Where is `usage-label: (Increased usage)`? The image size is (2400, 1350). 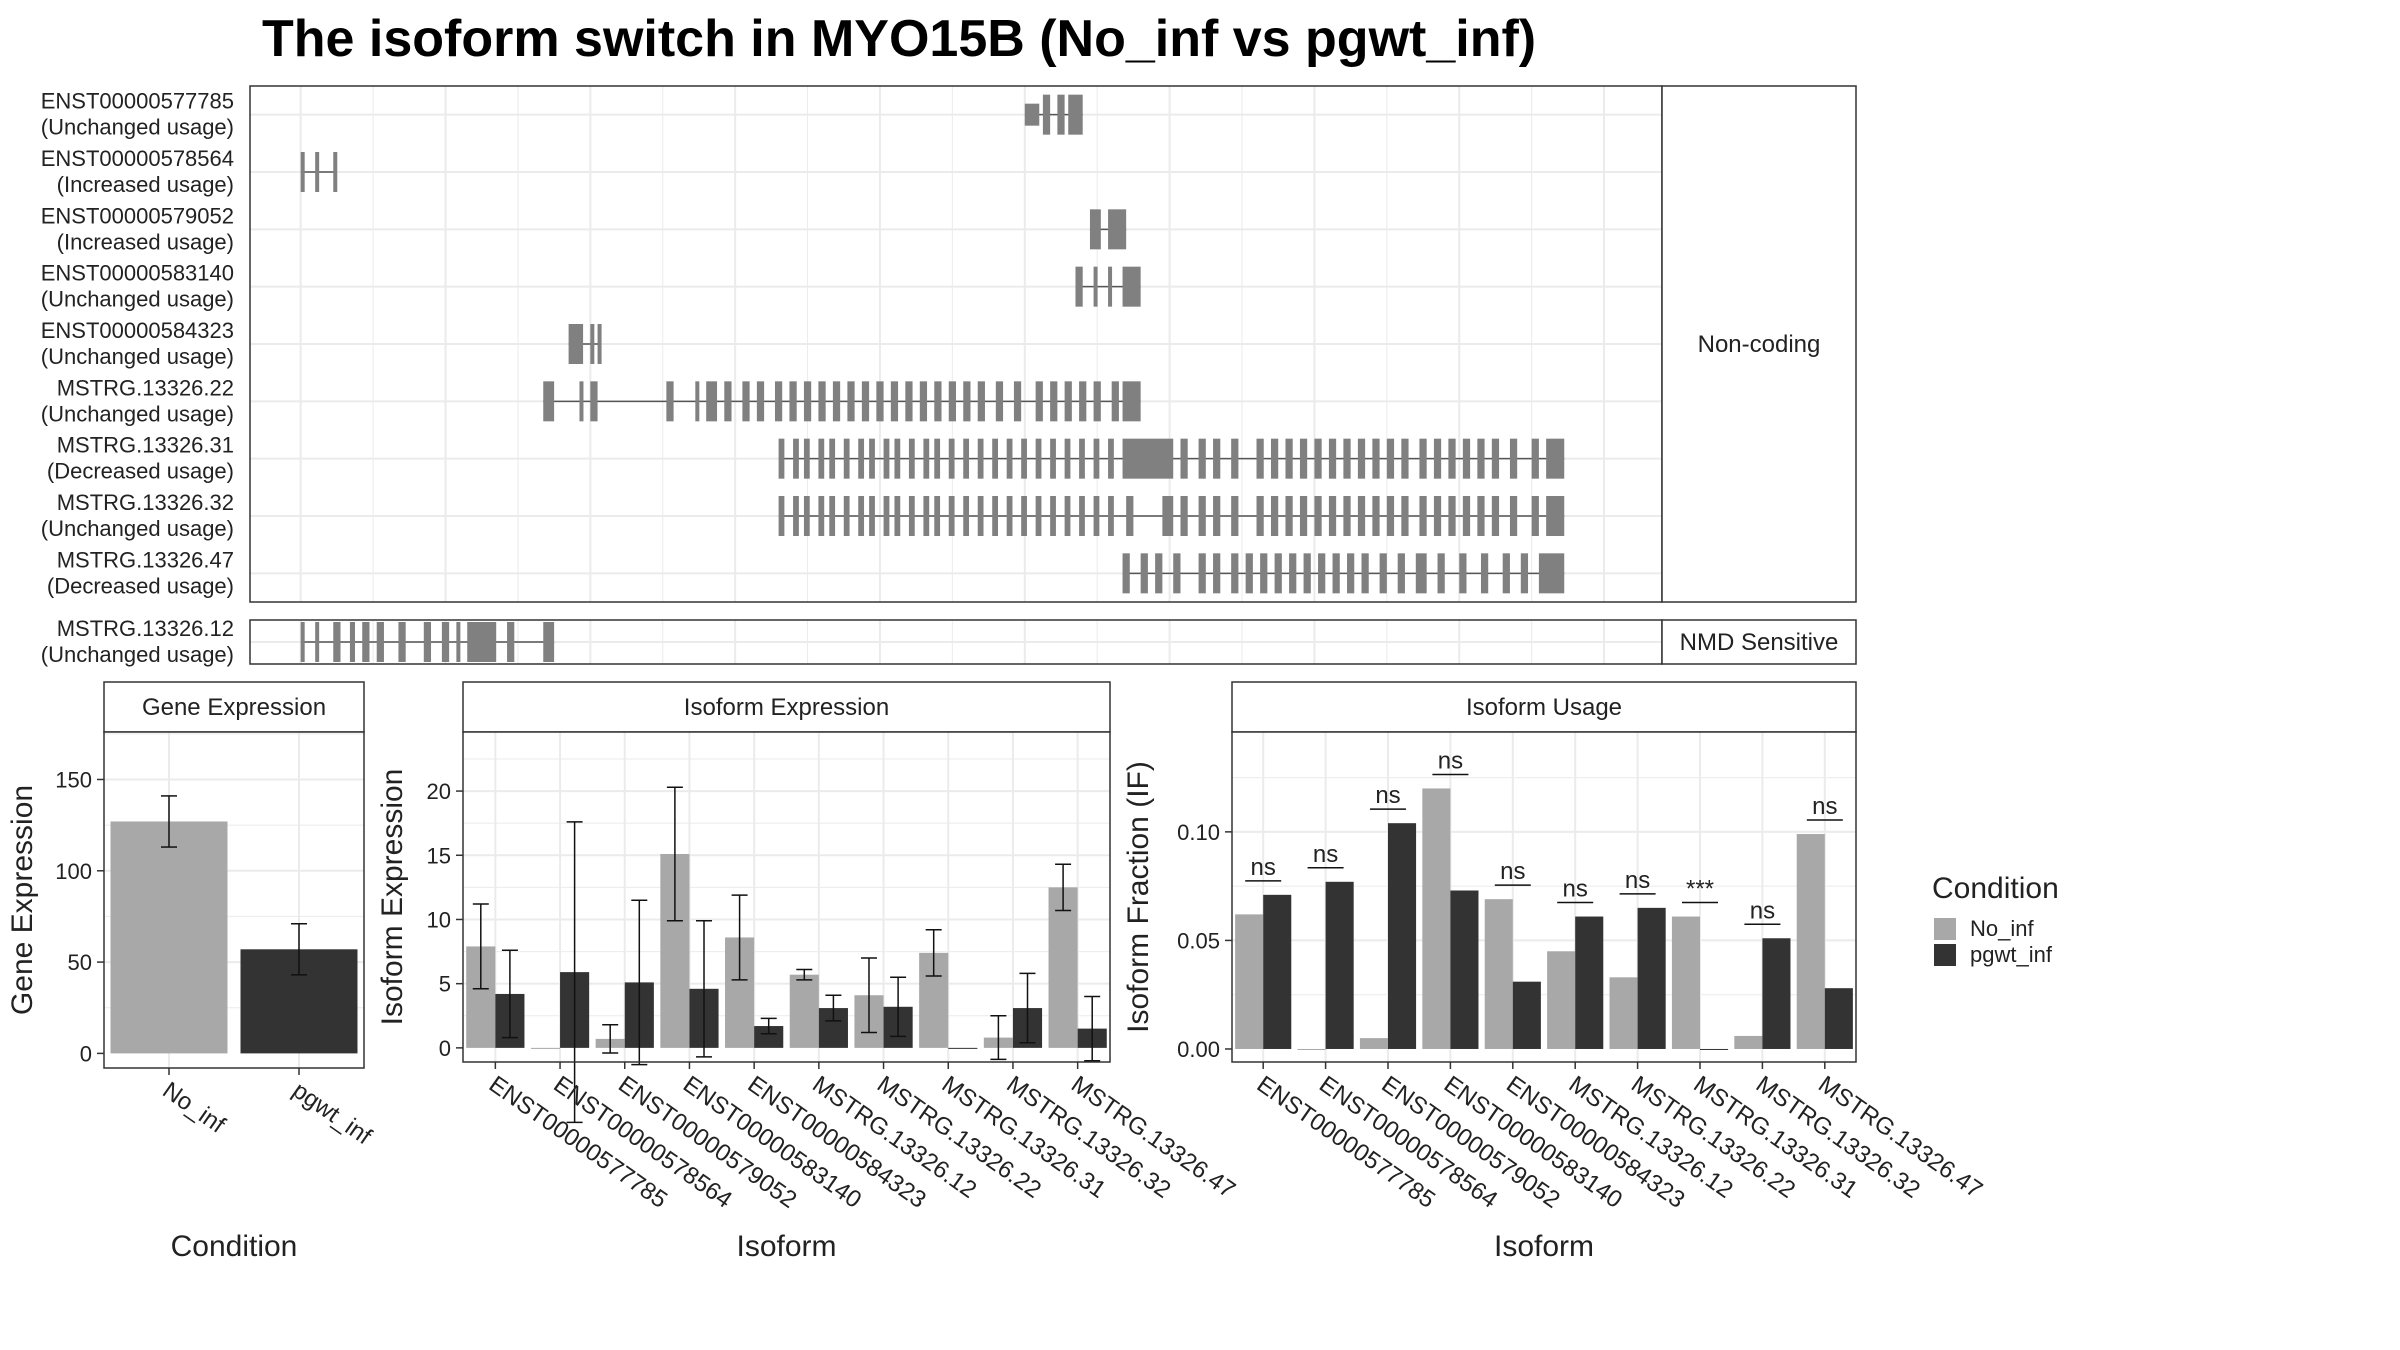
usage-label: (Increased usage) is located at coordinates (145, 241).